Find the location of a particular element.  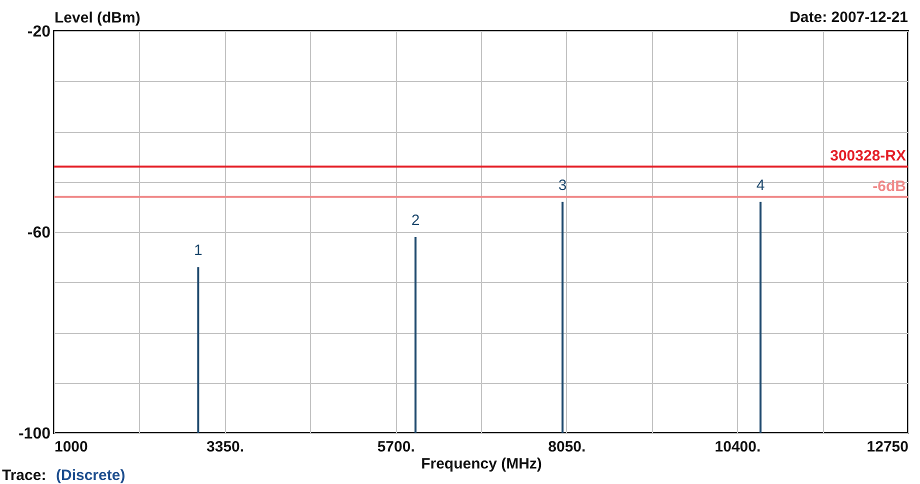

ref-line-label: 300328-RX is located at coordinates (868, 156).